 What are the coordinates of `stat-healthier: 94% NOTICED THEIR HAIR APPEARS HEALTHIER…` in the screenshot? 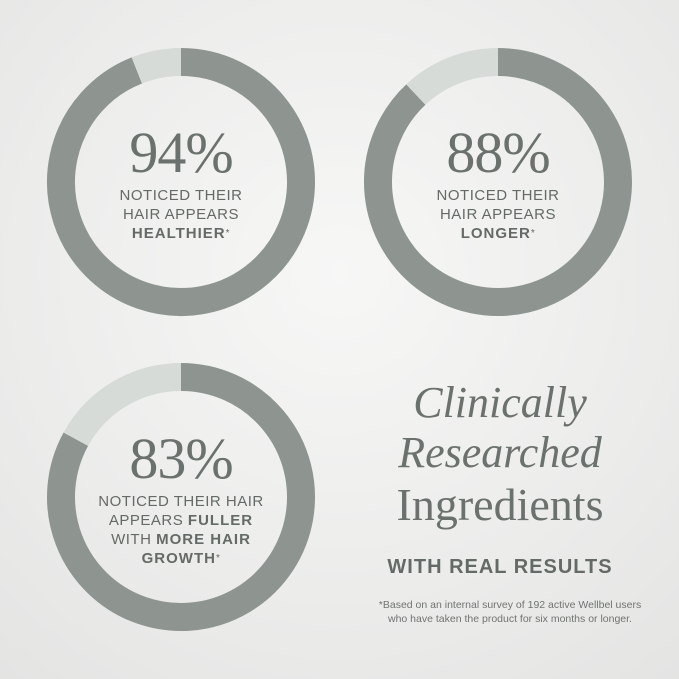 It's located at (181, 183).